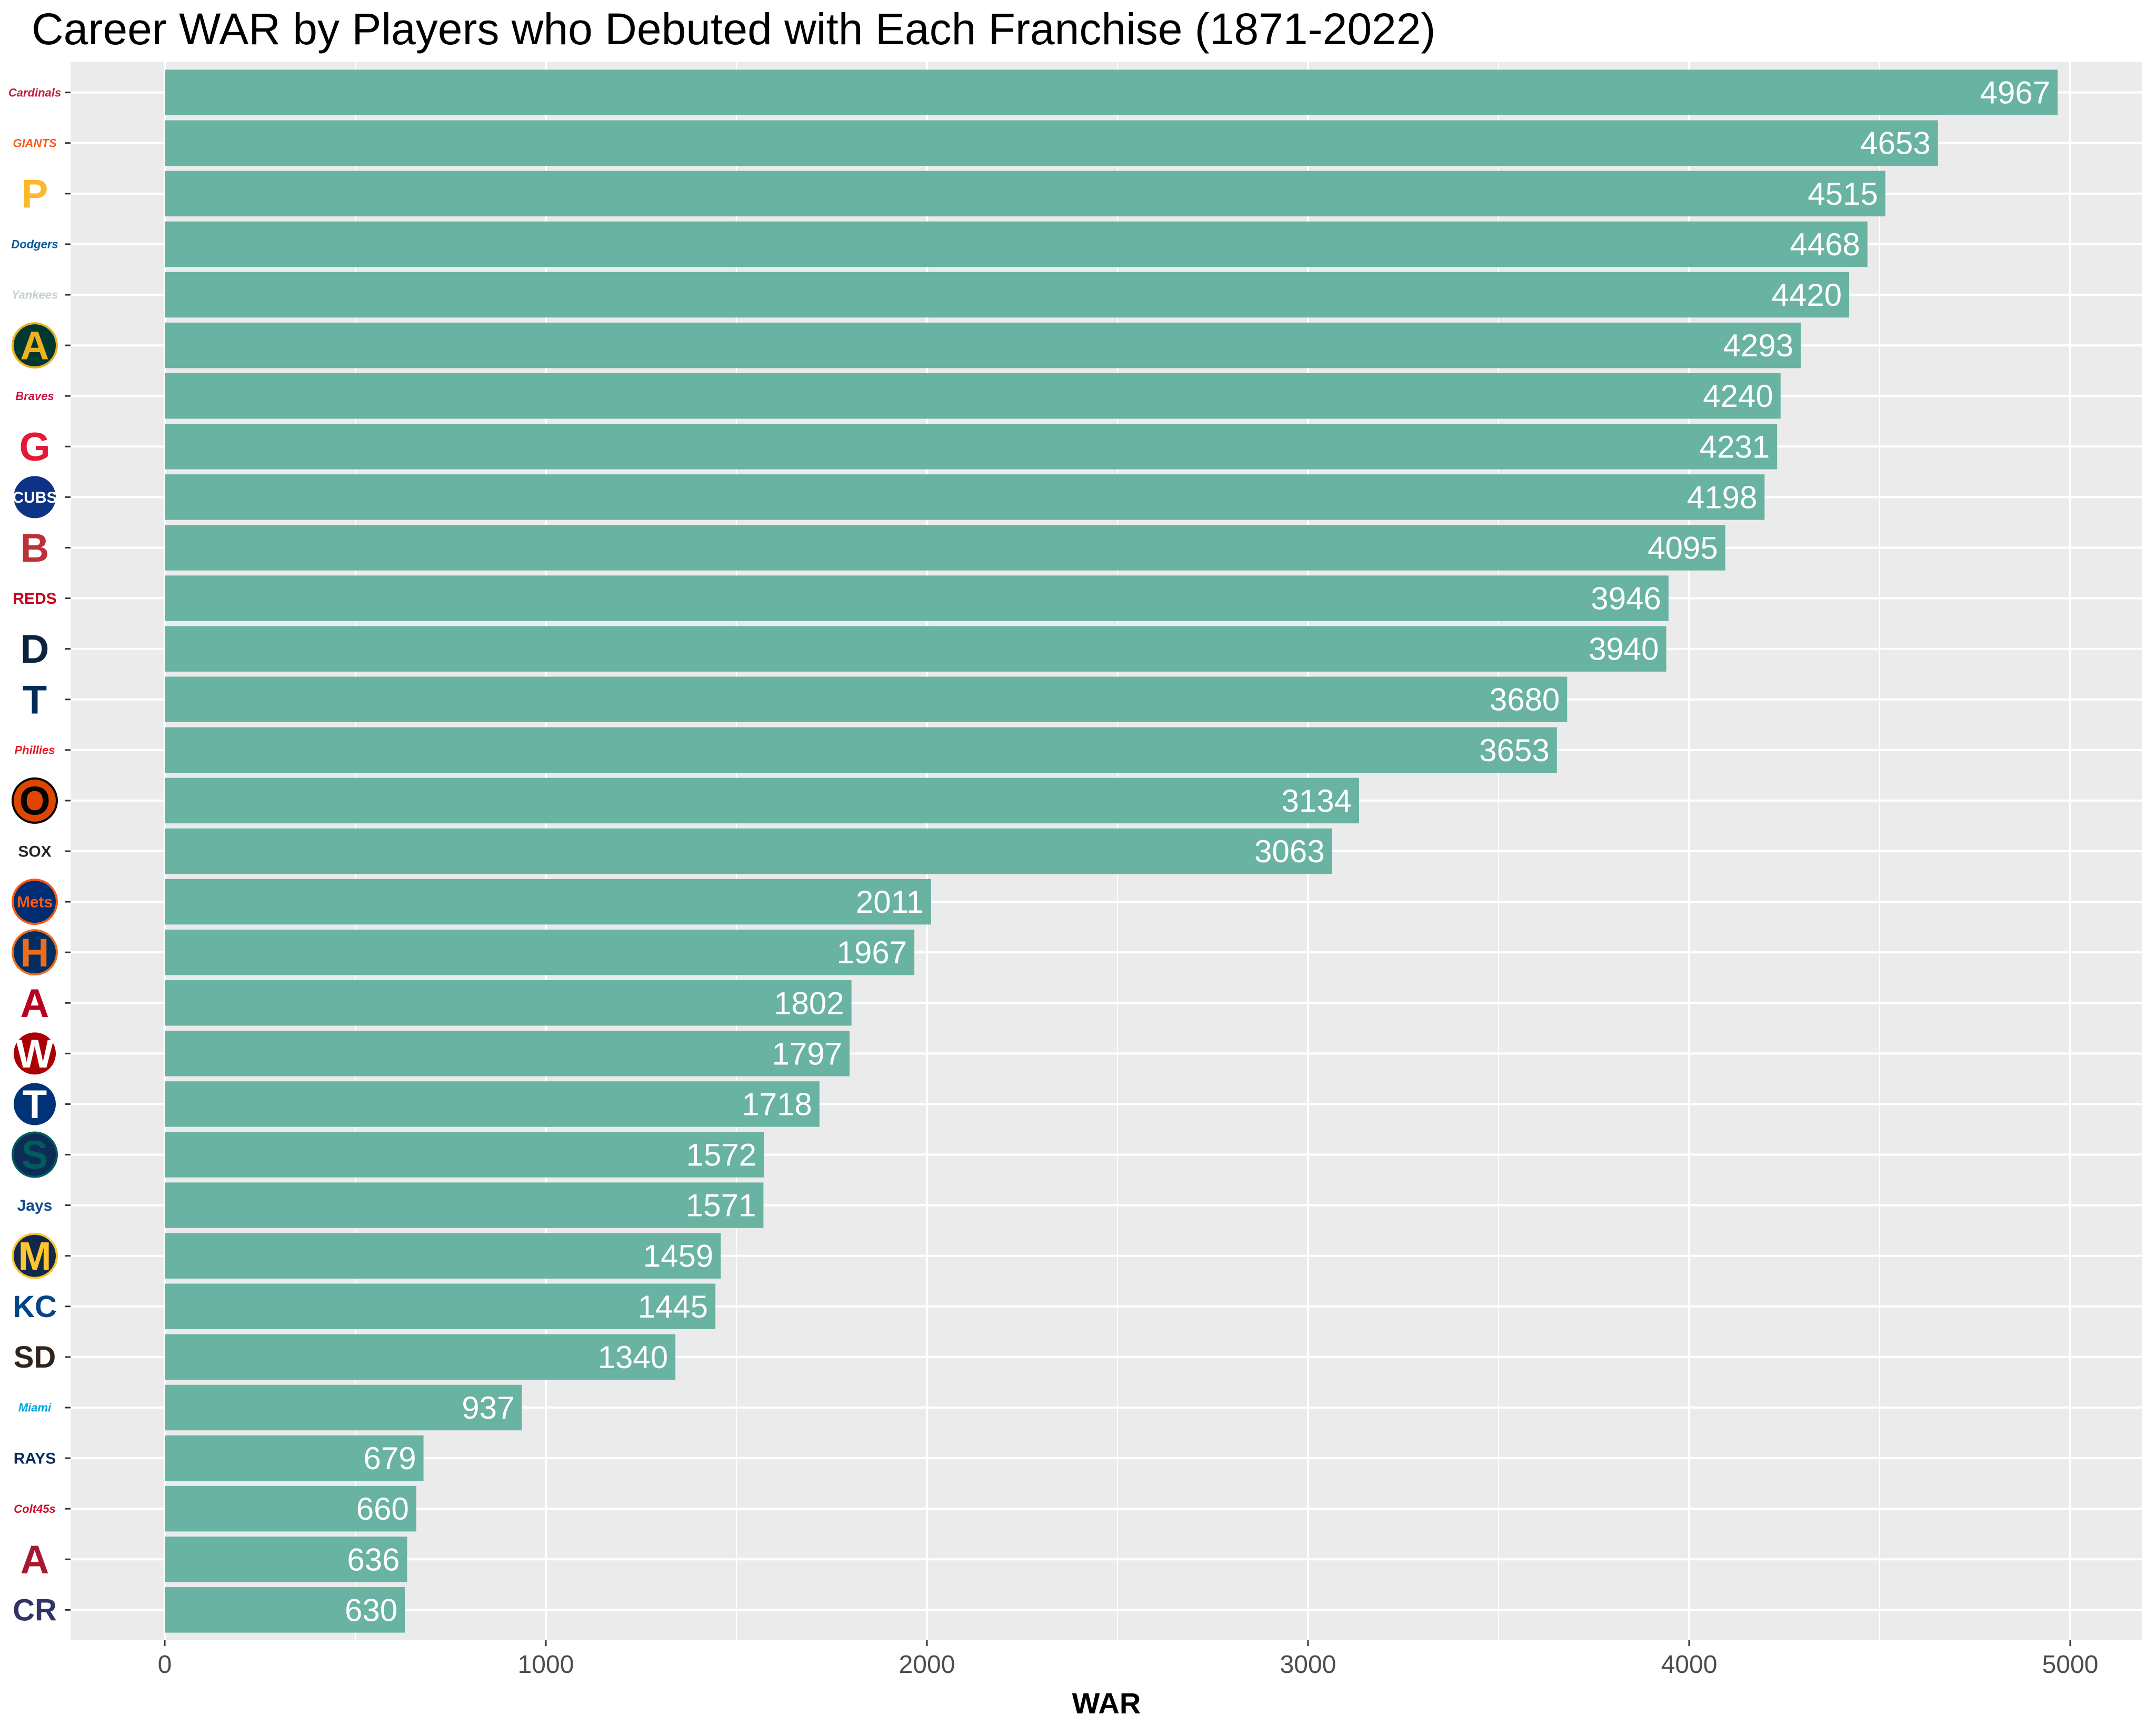 The width and height of the screenshot is (2156, 1725). I want to click on team-logo-cardinals: Cardinals, so click(34, 92).